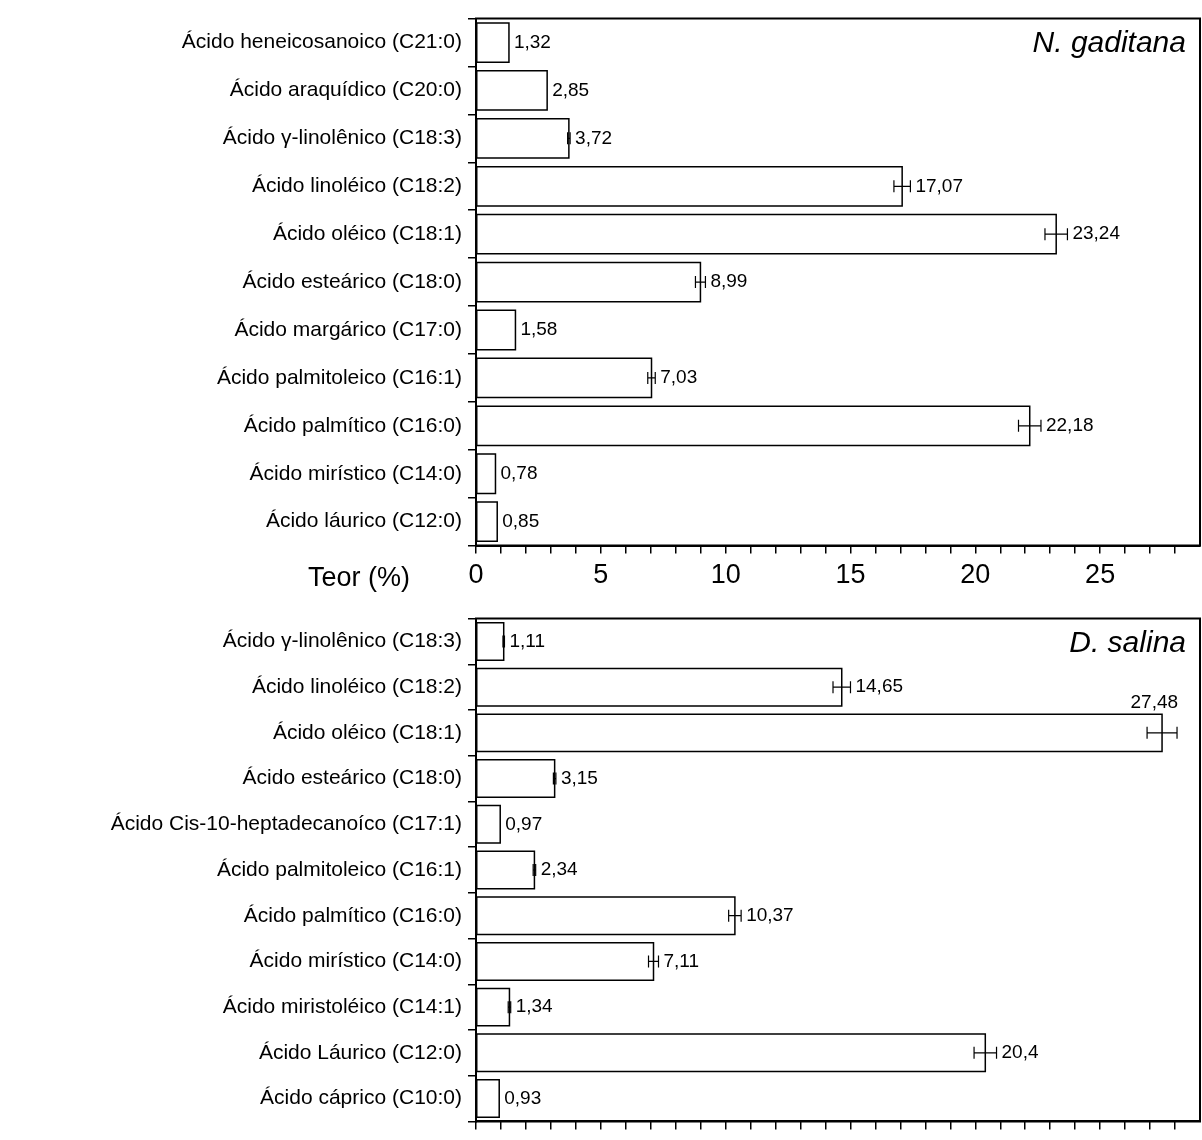  Describe the element at coordinates (523, 1097) in the screenshot. I see `data-label: 0,93` at that location.